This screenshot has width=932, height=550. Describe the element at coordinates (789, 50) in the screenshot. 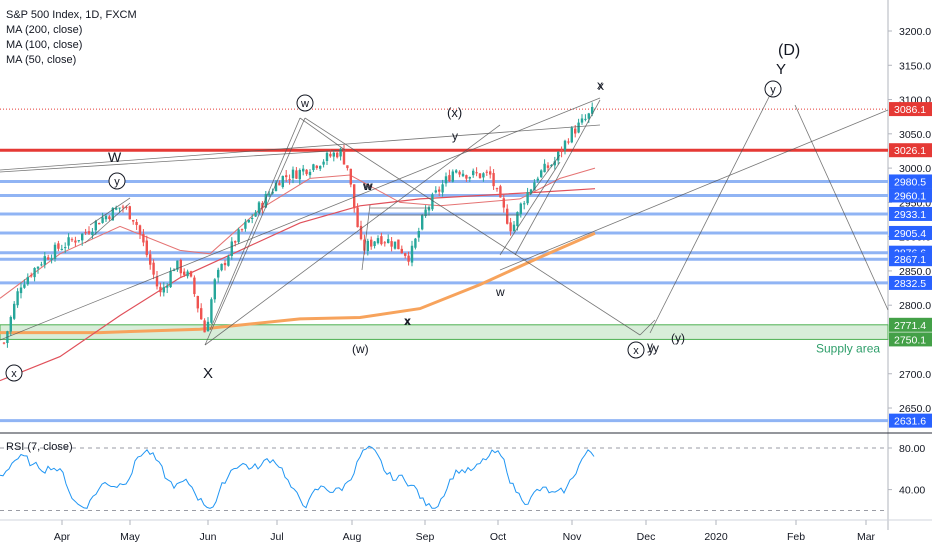

I see `wave-label: (D)` at that location.